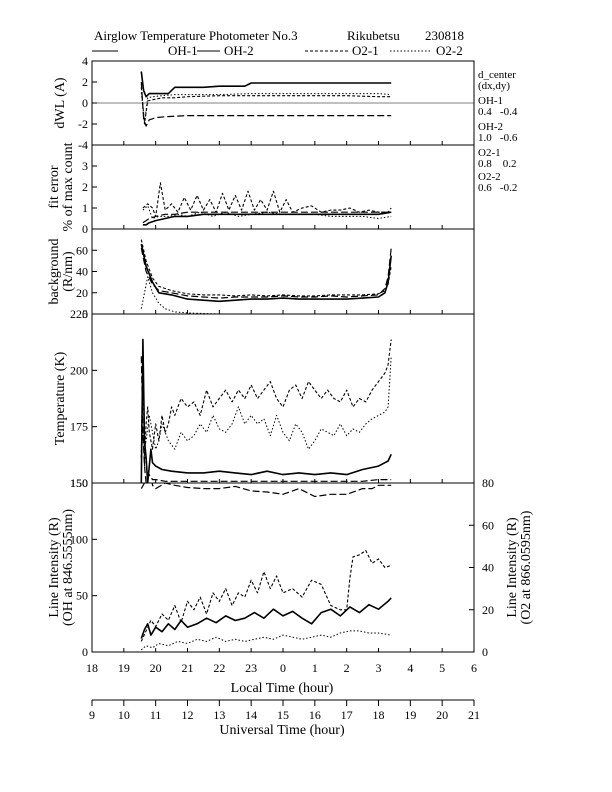  What do you see at coordinates (488, 483) in the screenshot?
I see `ytick-right-label-int: 80` at bounding box center [488, 483].